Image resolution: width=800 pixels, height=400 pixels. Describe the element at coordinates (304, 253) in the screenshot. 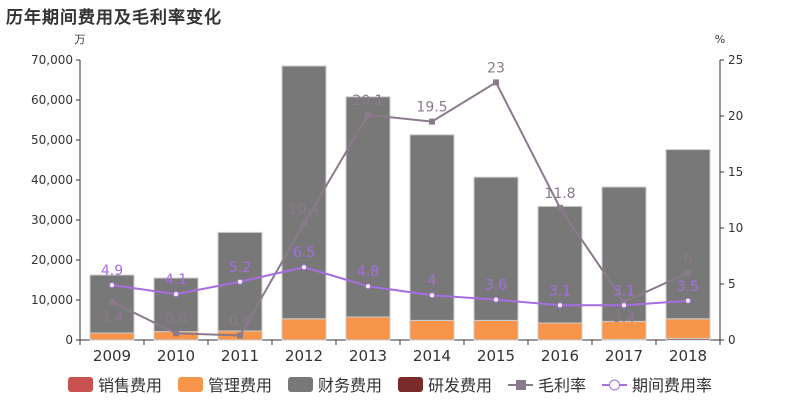

I see `data-label-期间费用率: 6.5` at that location.